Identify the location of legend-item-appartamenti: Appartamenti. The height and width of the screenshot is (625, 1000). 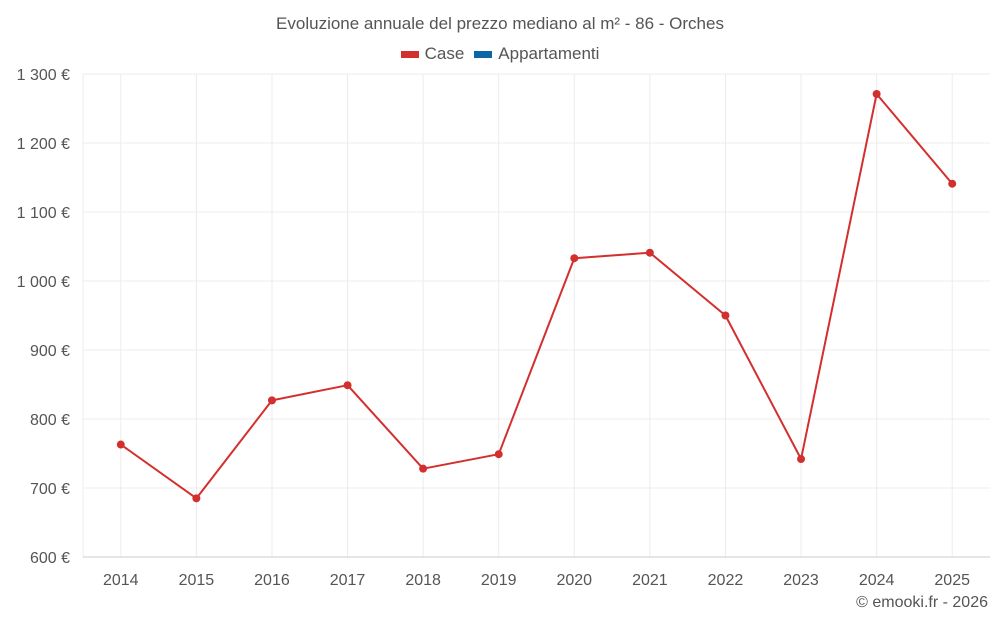
(536, 54).